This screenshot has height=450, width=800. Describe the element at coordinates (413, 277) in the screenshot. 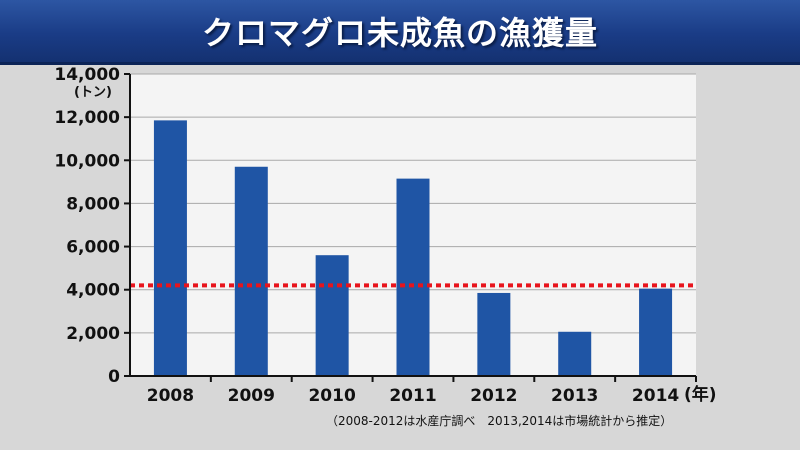

I see `bar-2011` at that location.